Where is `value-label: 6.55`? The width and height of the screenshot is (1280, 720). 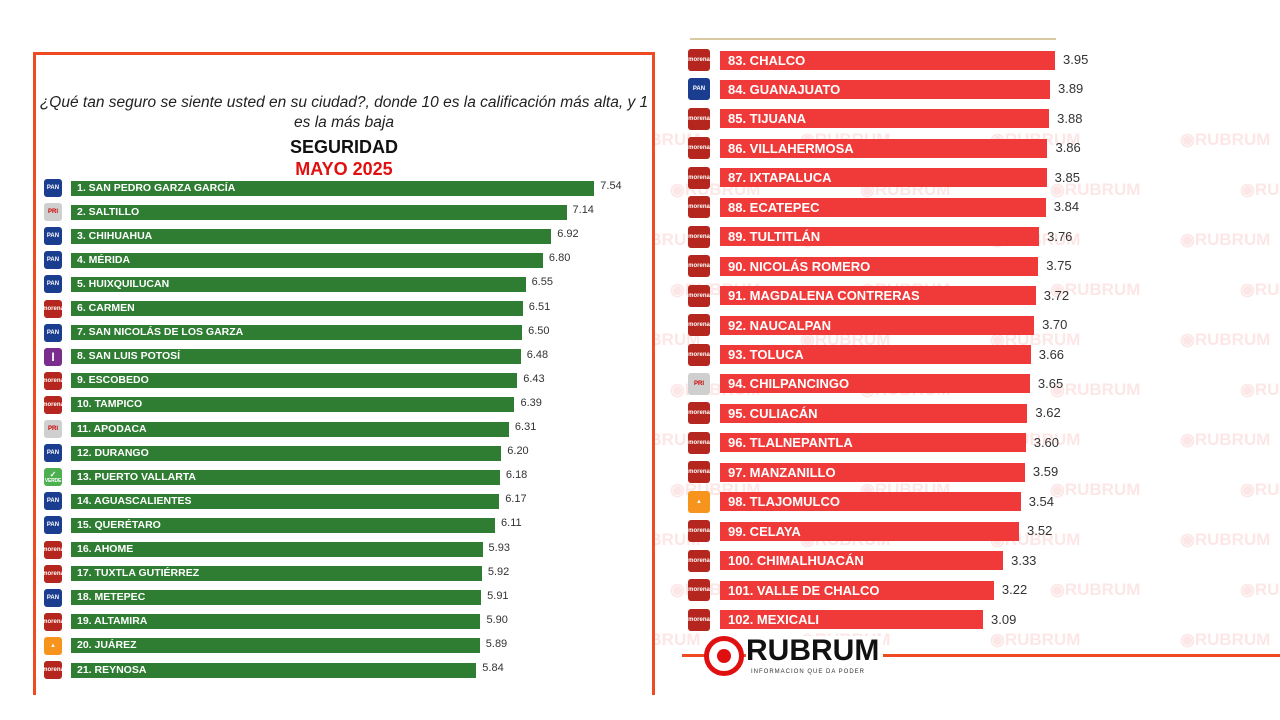
value-label: 6.55 is located at coordinates (542, 282).